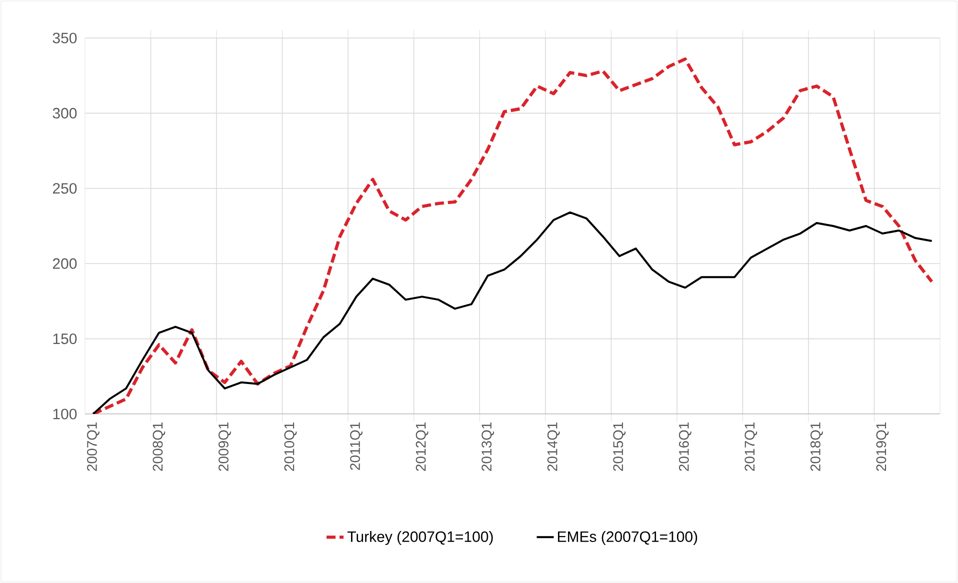 This screenshot has width=958, height=583. Describe the element at coordinates (65, 414) in the screenshot. I see `y-tick-label: 100` at that location.